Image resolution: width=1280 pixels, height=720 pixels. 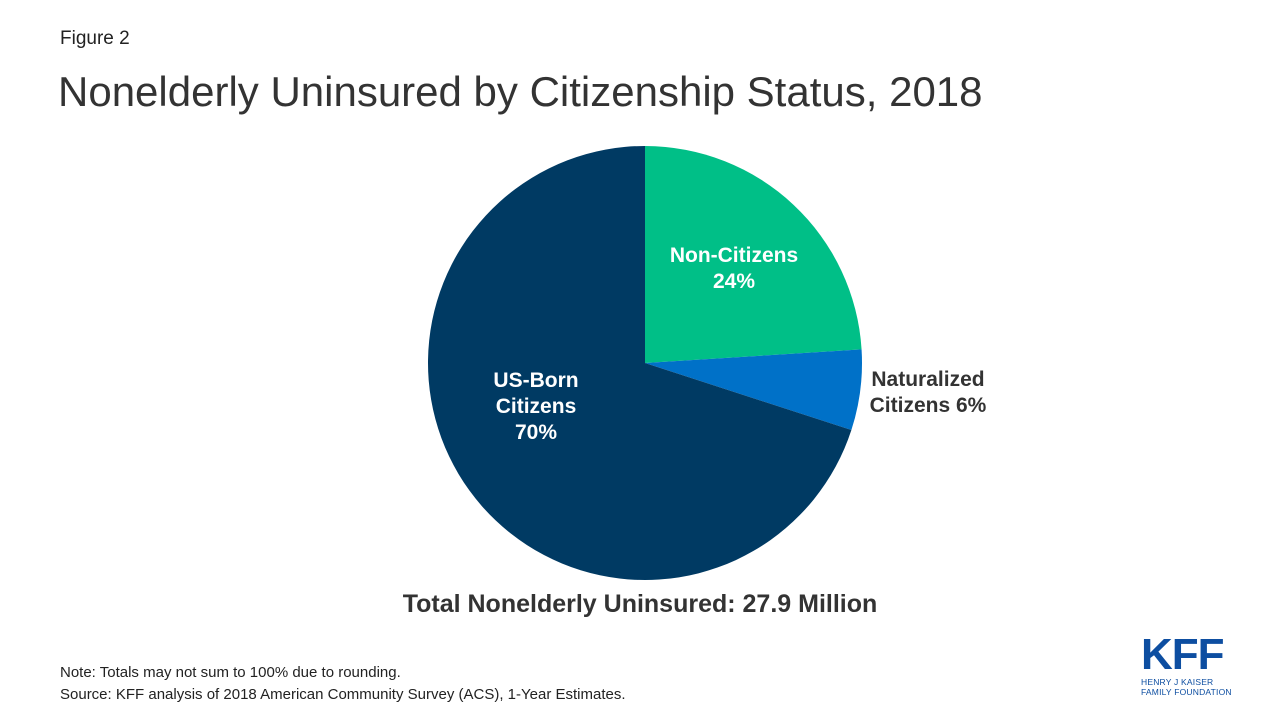 I want to click on pie-label-line: Naturalized, so click(x=927, y=379).